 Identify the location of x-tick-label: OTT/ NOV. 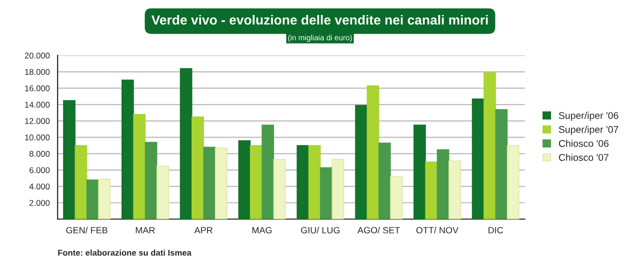
(437, 230).